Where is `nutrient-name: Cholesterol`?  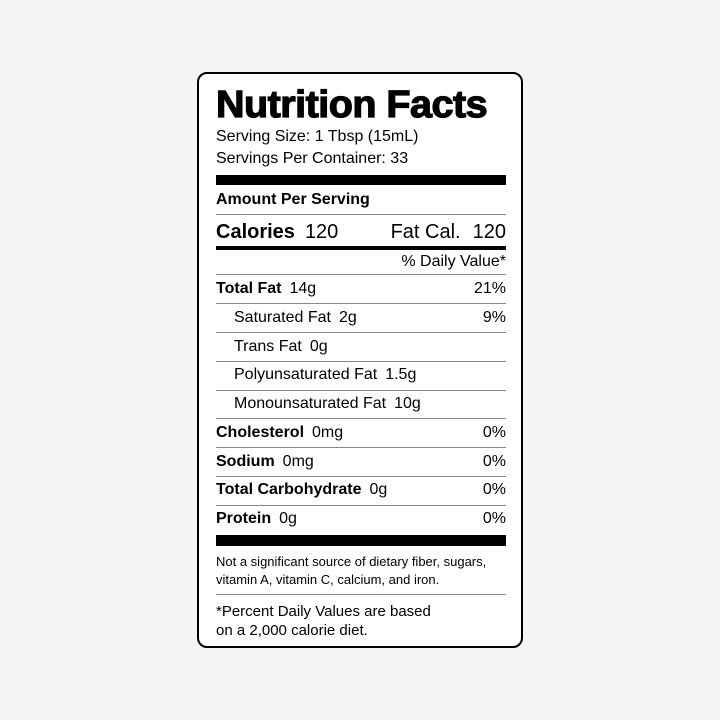
nutrient-name: Cholesterol is located at coordinates (260, 432).